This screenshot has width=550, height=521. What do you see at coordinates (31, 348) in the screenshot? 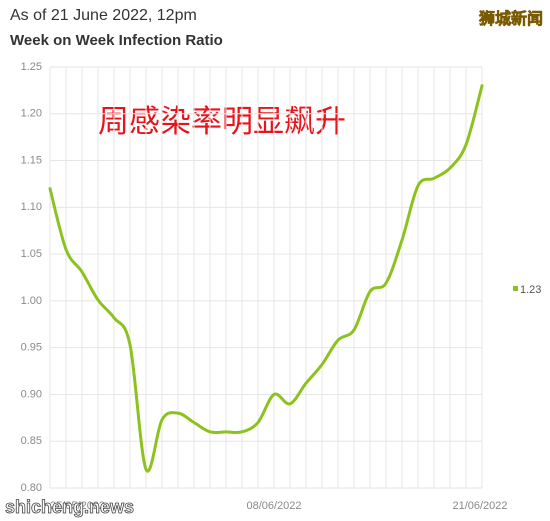
I see `y-tick-label: 0.95` at bounding box center [31, 348].